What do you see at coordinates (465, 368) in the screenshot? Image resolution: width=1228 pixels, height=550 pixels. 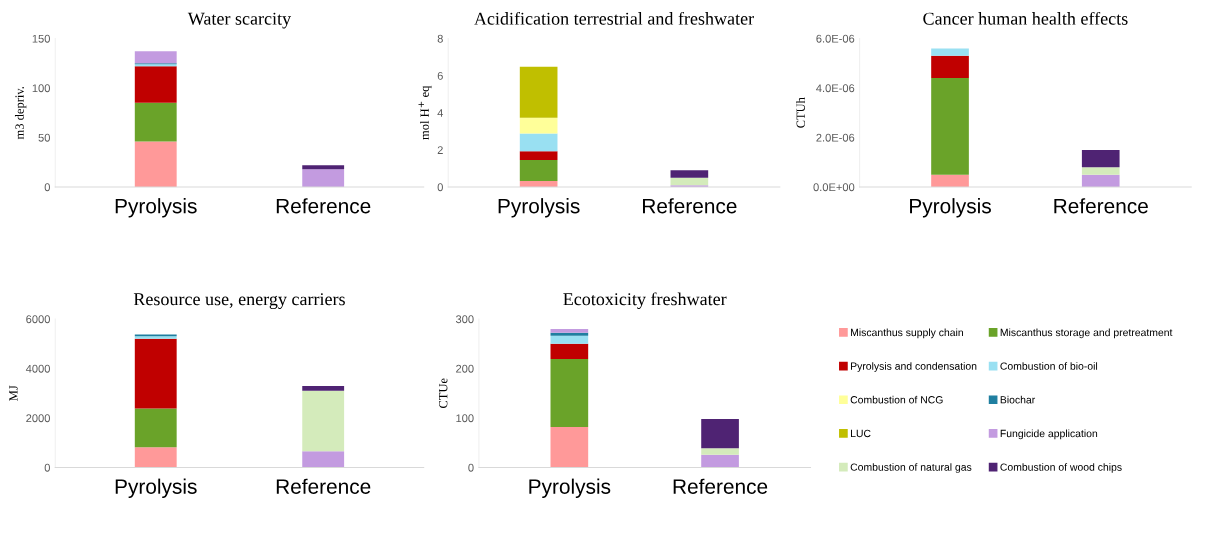 I see `y-tick-label: 200` at bounding box center [465, 368].